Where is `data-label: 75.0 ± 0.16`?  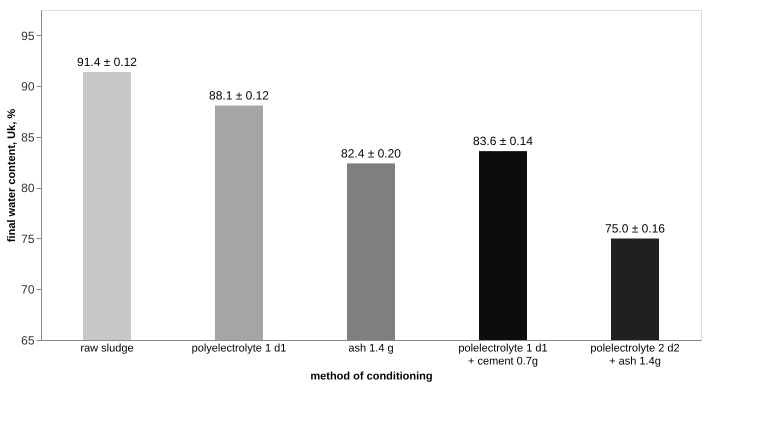
data-label: 75.0 ± 0.16 is located at coordinates (635, 228).